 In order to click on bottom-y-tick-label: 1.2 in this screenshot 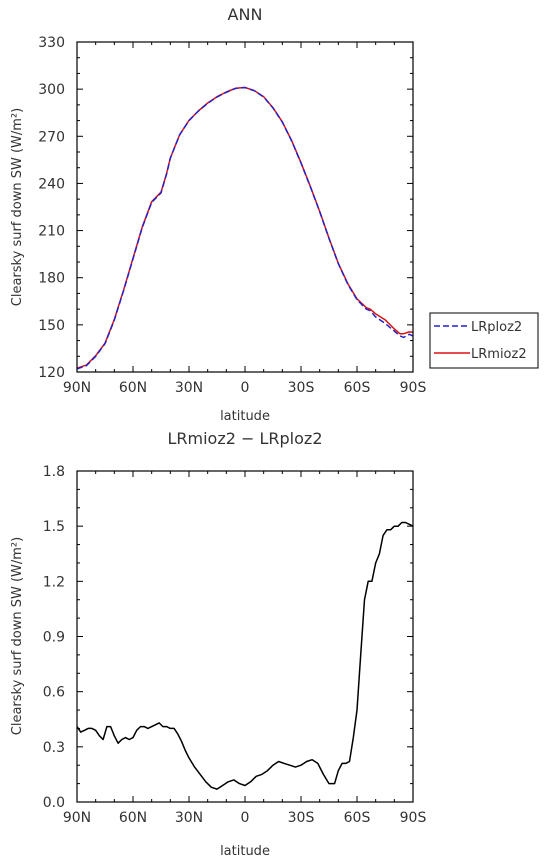, I will do `click(54, 582)`.